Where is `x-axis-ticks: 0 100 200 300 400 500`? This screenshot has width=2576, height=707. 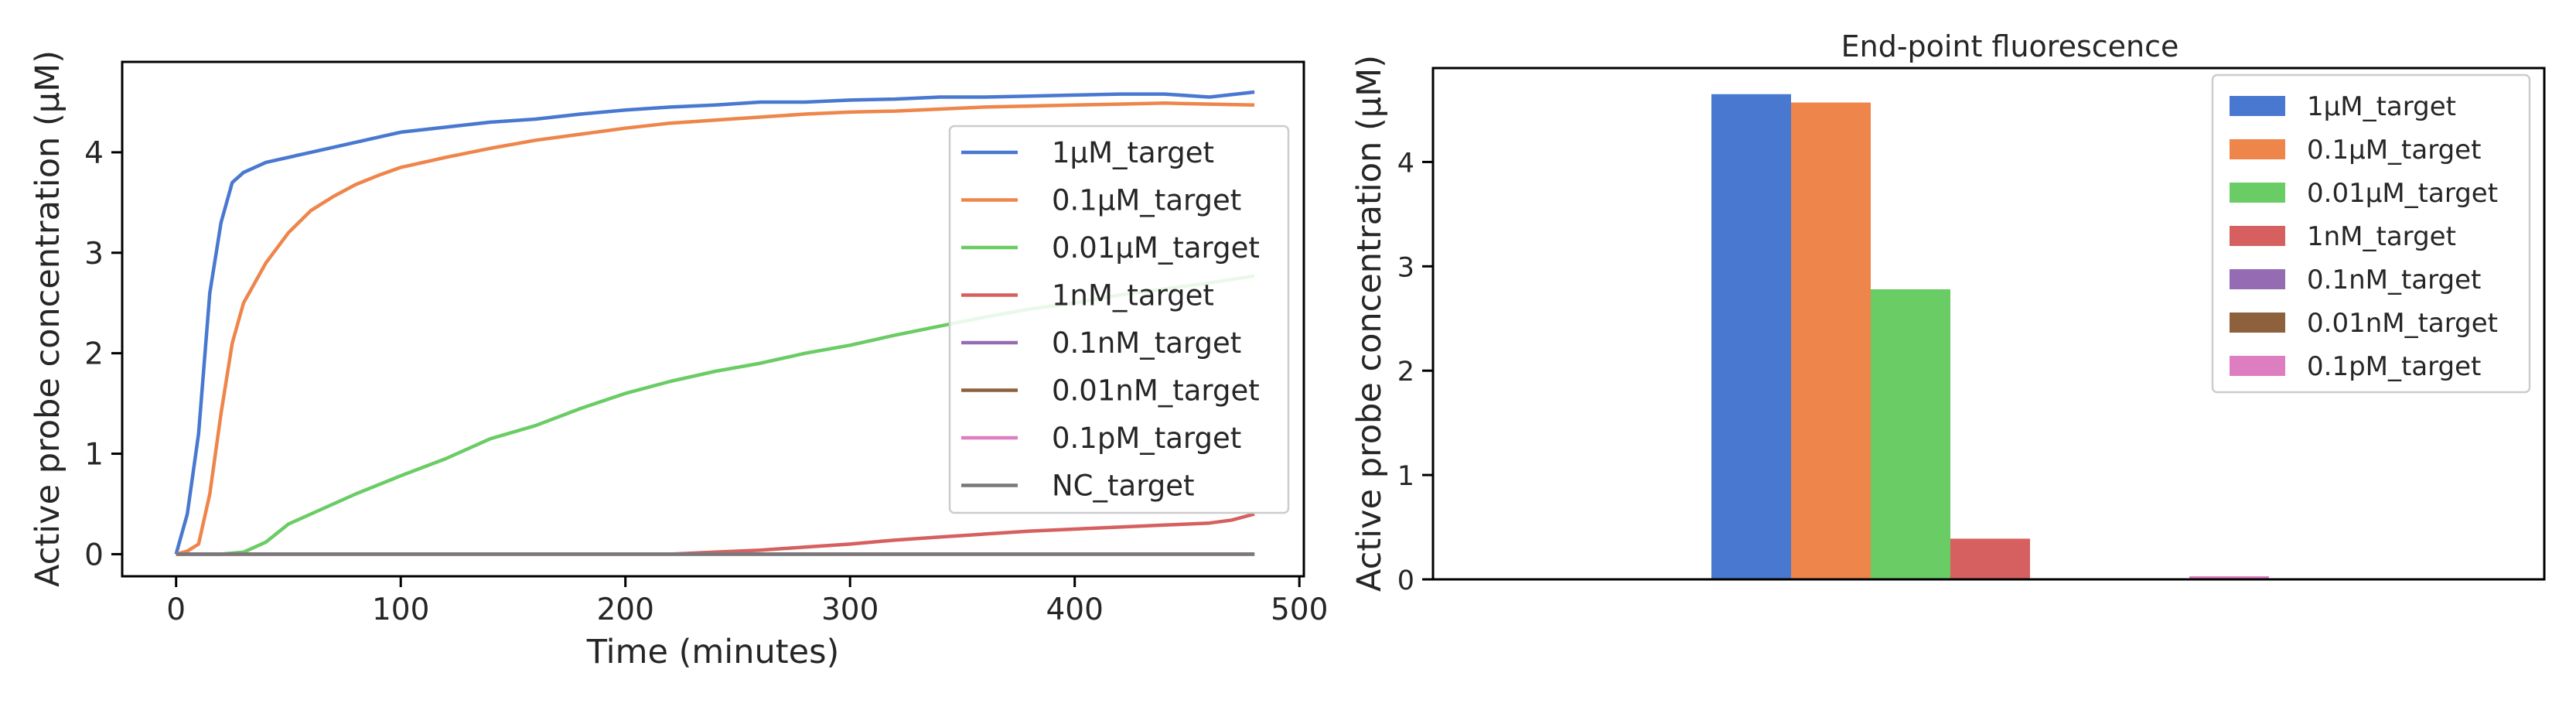
x-axis-ticks: 0 100 200 300 400 500 is located at coordinates (747, 601).